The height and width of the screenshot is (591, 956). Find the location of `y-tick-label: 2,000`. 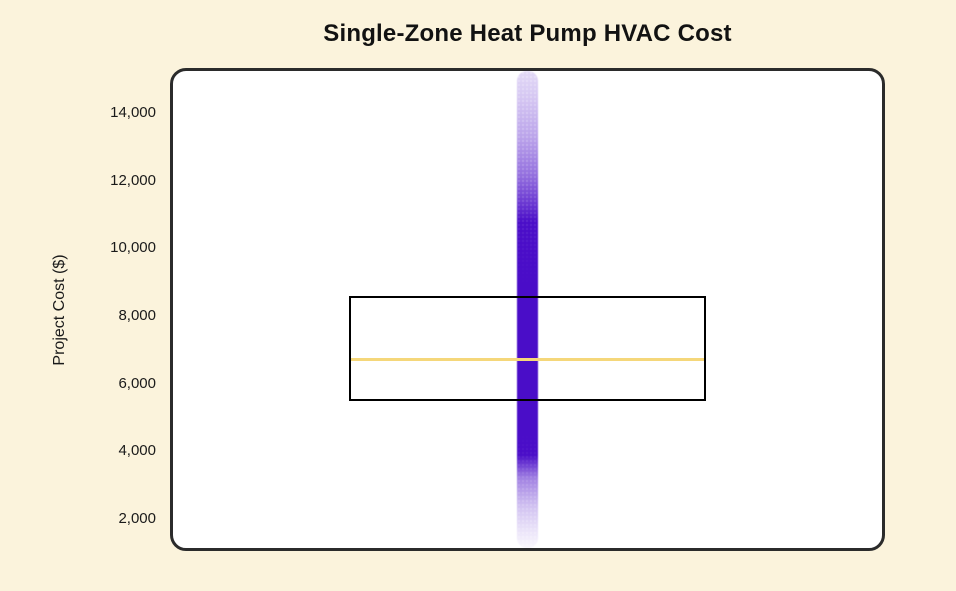

y-tick-label: 2,000 is located at coordinates (137, 518).